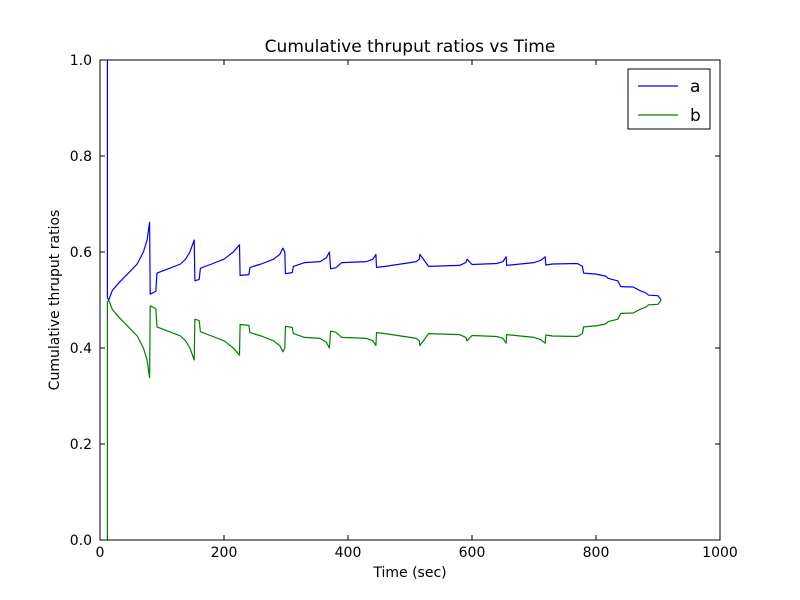  What do you see at coordinates (81, 253) in the screenshot?
I see `y-tick-label: 0.6` at bounding box center [81, 253].